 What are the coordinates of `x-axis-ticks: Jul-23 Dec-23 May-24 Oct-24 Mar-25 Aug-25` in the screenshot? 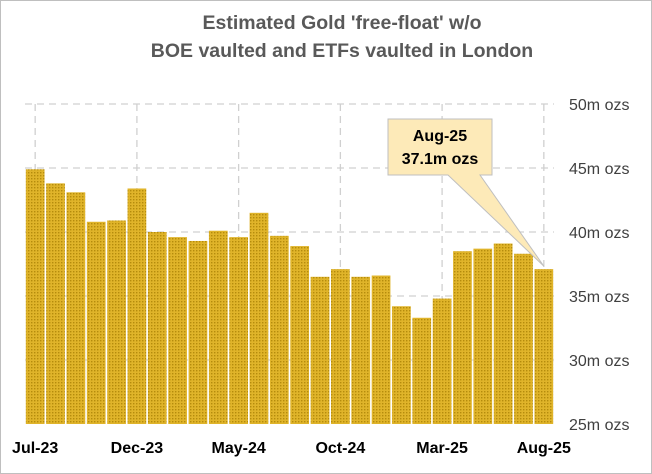 It's located at (291, 448).